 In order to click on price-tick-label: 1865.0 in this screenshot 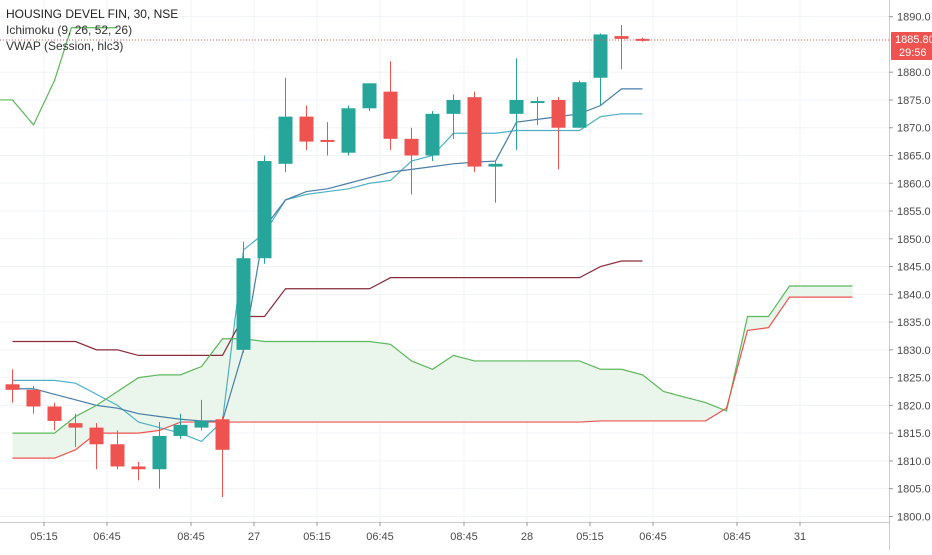, I will do `click(914, 156)`.